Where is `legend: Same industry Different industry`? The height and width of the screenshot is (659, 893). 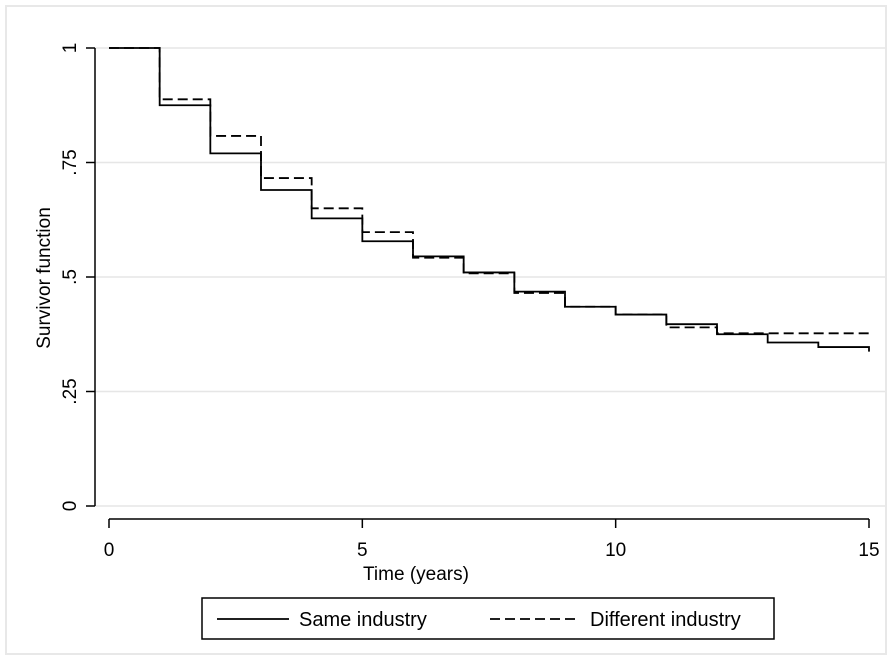
legend: Same industry Different industry is located at coordinates (488, 618).